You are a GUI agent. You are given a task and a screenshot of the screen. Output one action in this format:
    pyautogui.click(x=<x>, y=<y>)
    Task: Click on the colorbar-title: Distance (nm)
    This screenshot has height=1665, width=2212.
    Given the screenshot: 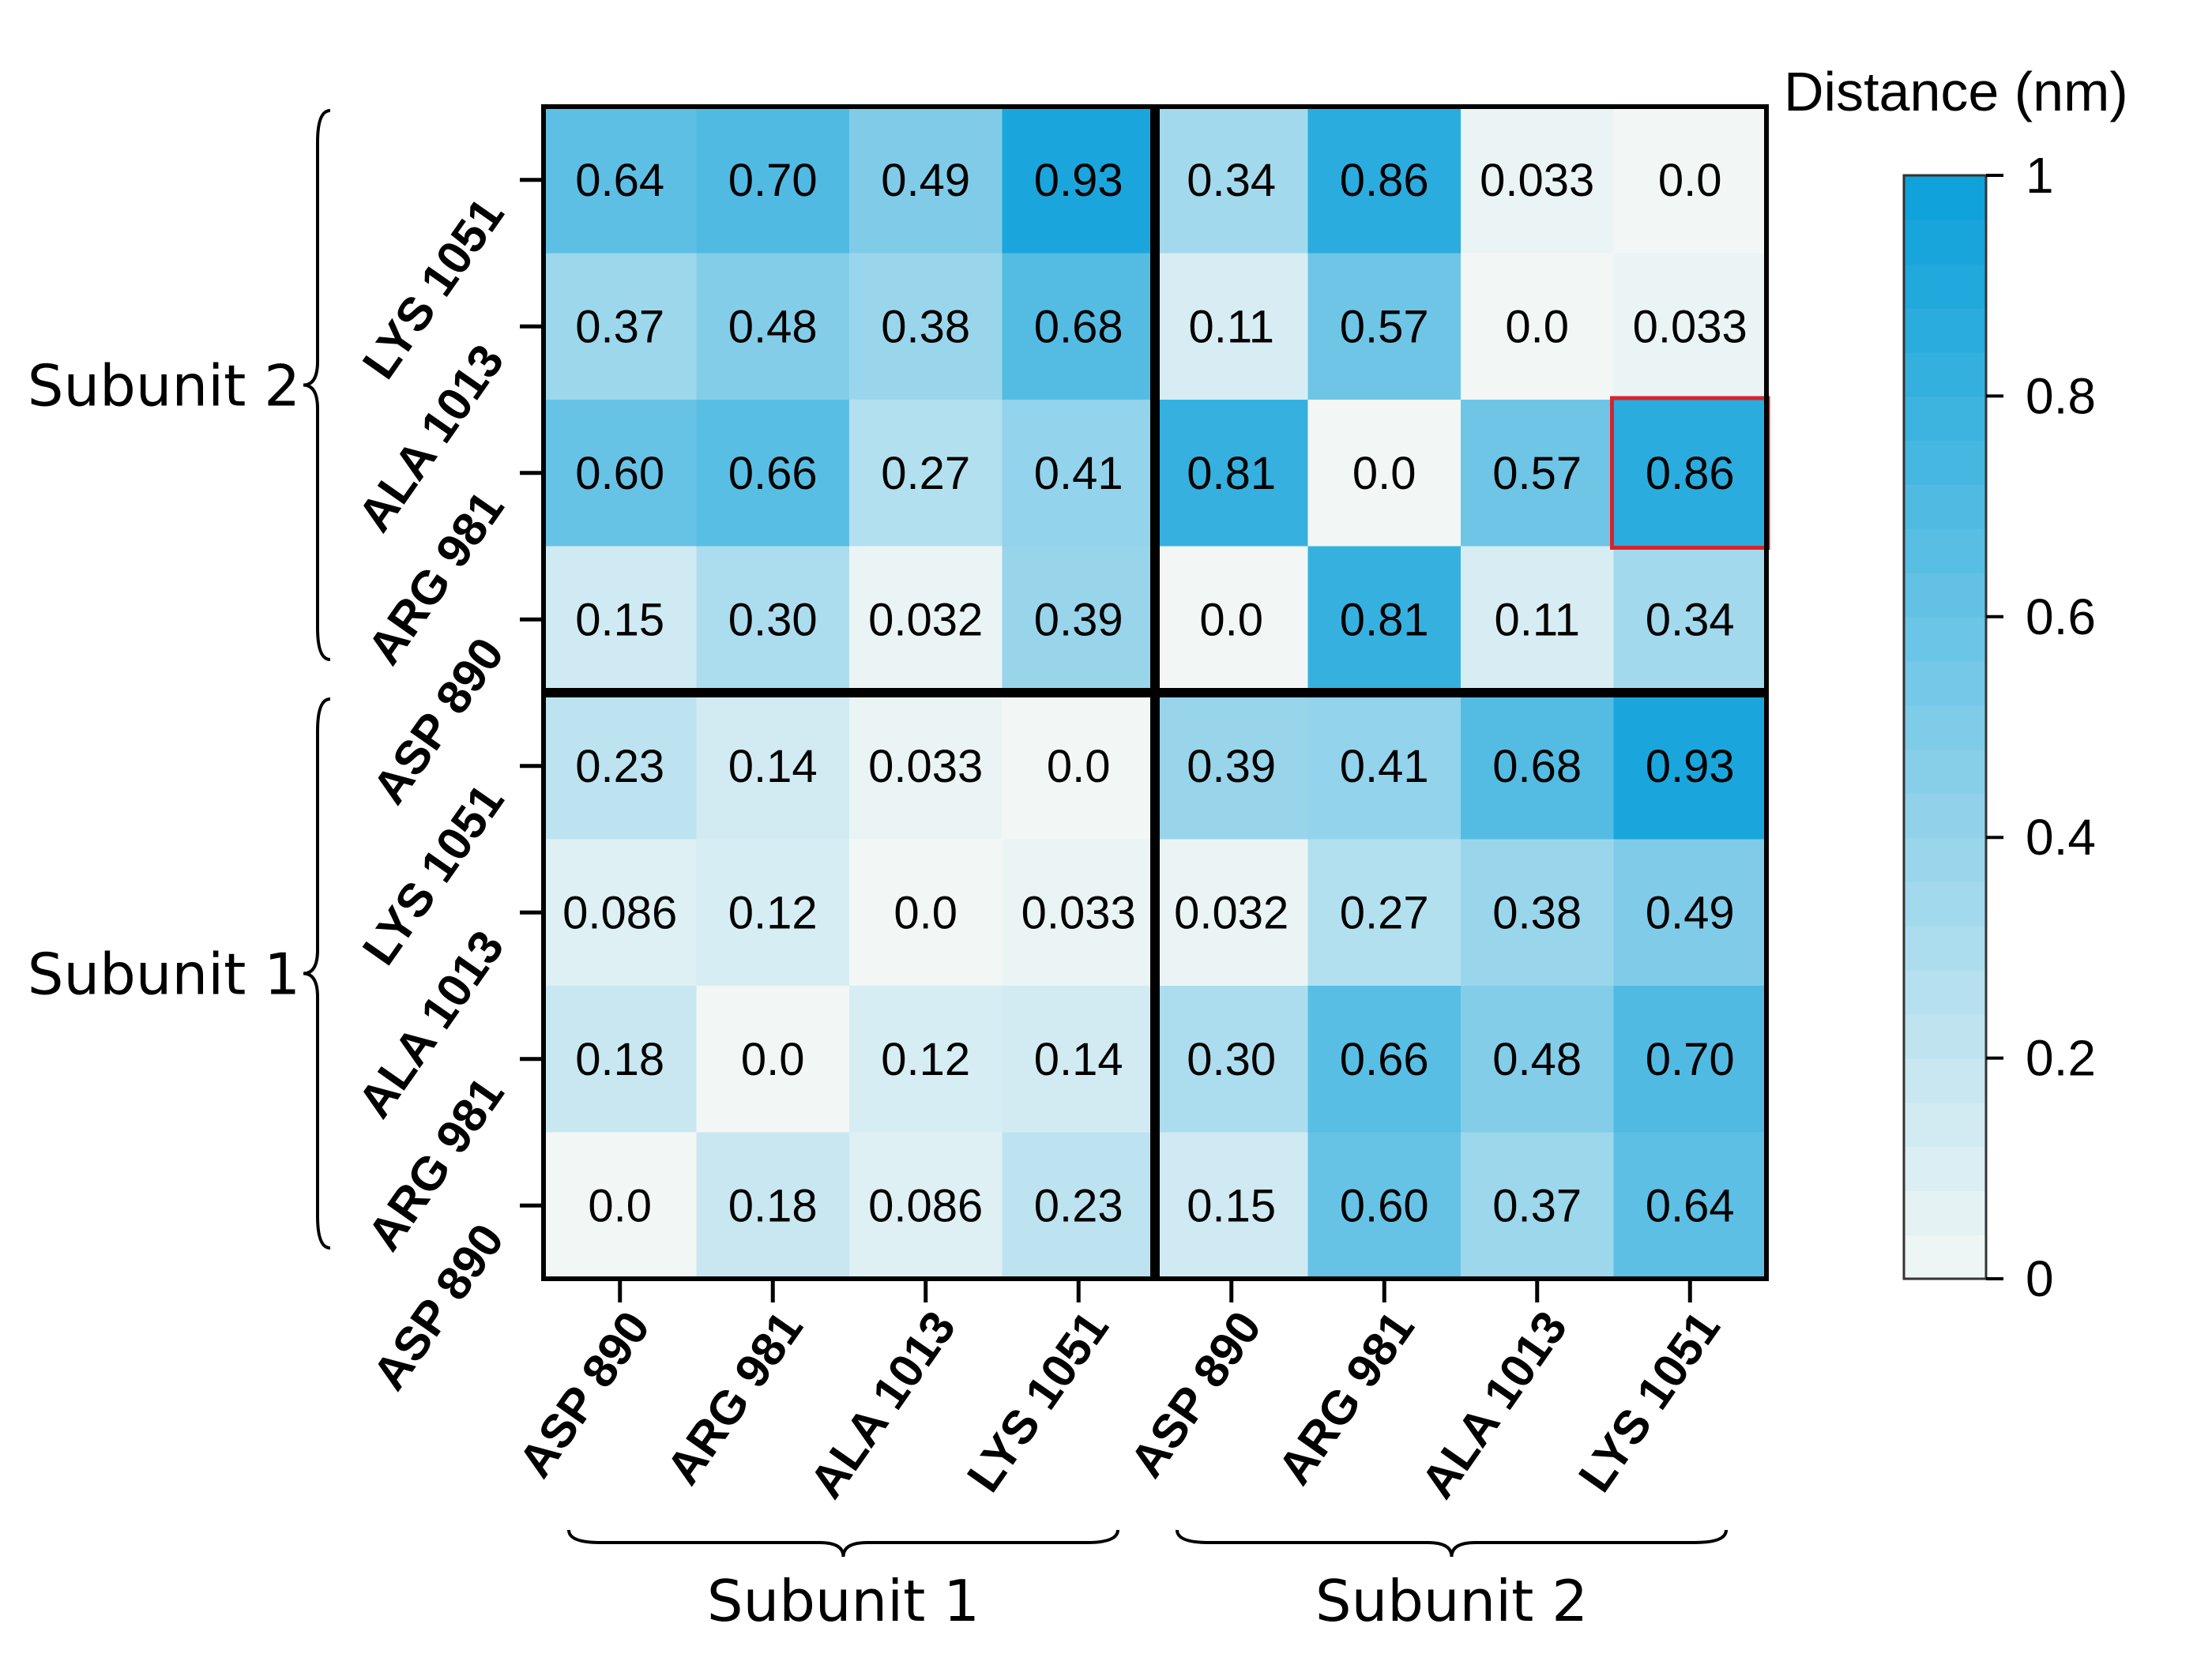 What is the action you would take?
    pyautogui.click(x=1956, y=91)
    